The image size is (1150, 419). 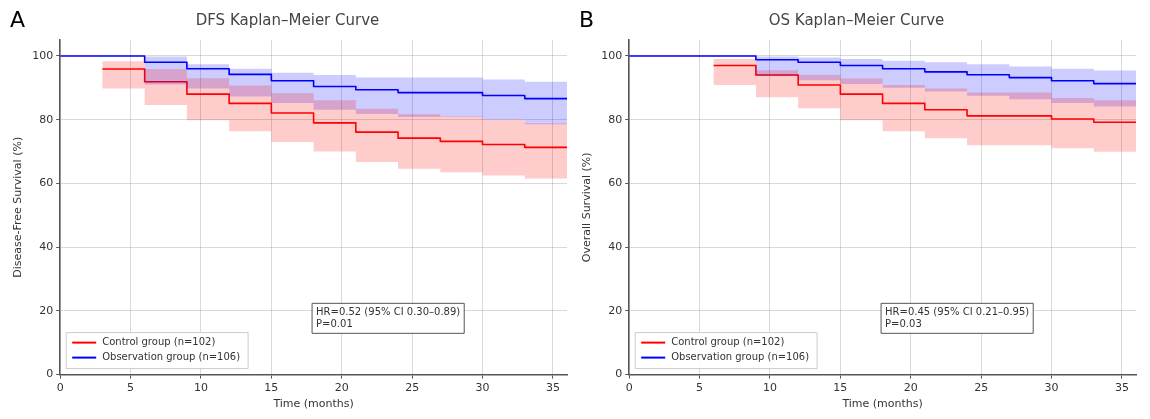 What do you see at coordinates (957, 311) in the screenshot?
I see `annotation: HR=0.45 (95% CI 0.21–0.95)` at bounding box center [957, 311].